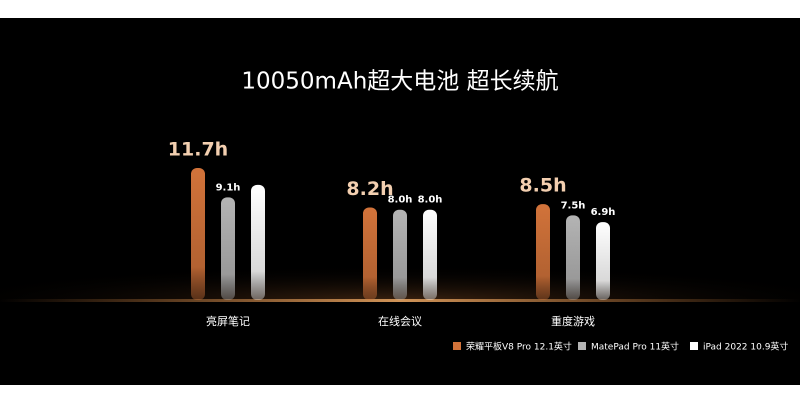 This screenshot has height=400, width=800. What do you see at coordinates (573, 205) in the screenshot?
I see `data-label: 7.5h` at bounding box center [573, 205].